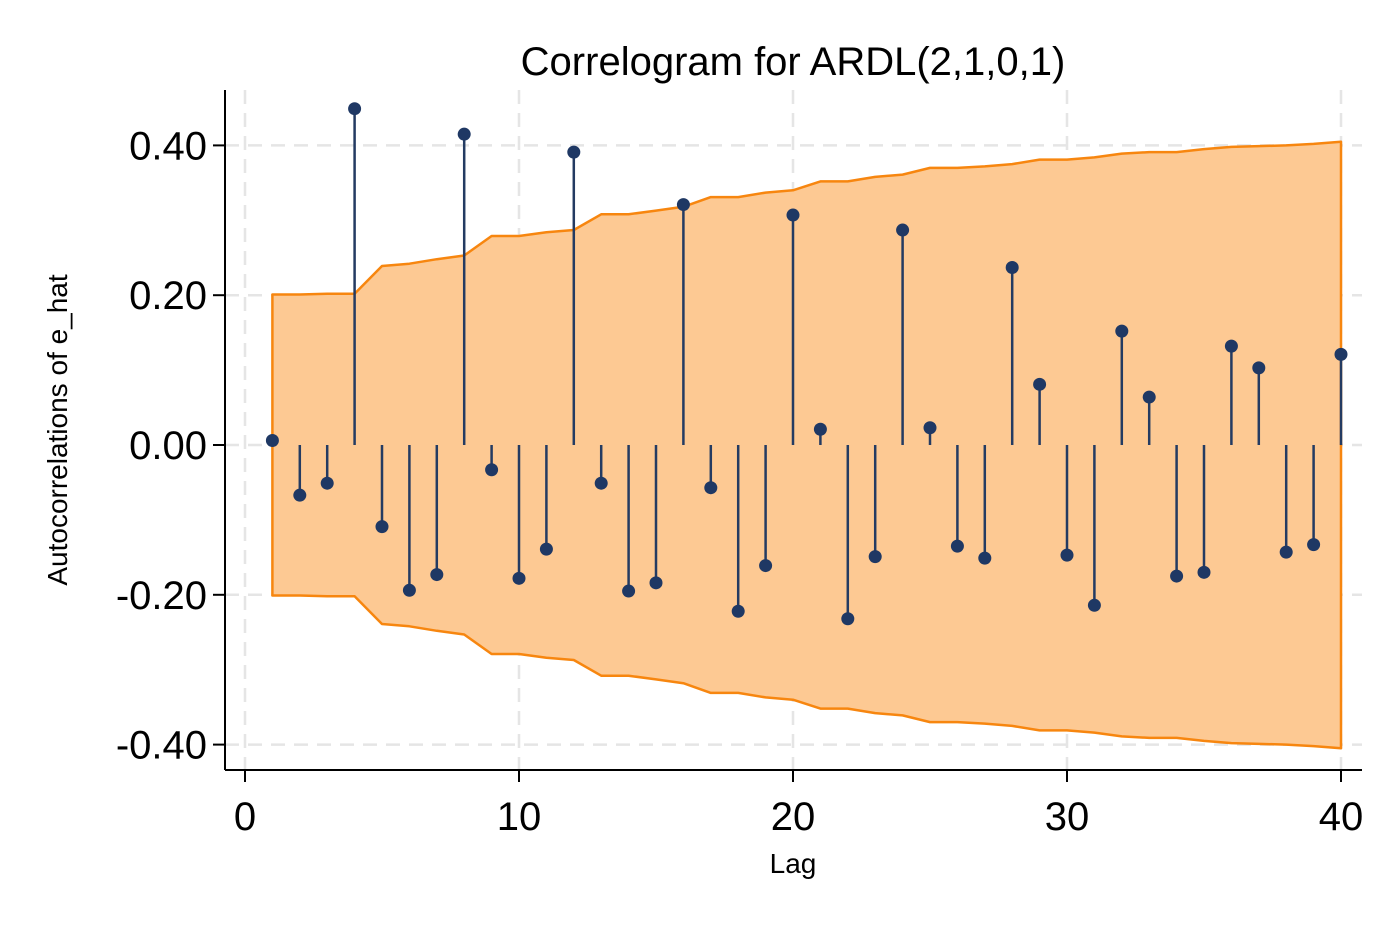 The height and width of the screenshot is (930, 1395). What do you see at coordinates (161, 596) in the screenshot?
I see `y-tick-label: -0.20` at bounding box center [161, 596].